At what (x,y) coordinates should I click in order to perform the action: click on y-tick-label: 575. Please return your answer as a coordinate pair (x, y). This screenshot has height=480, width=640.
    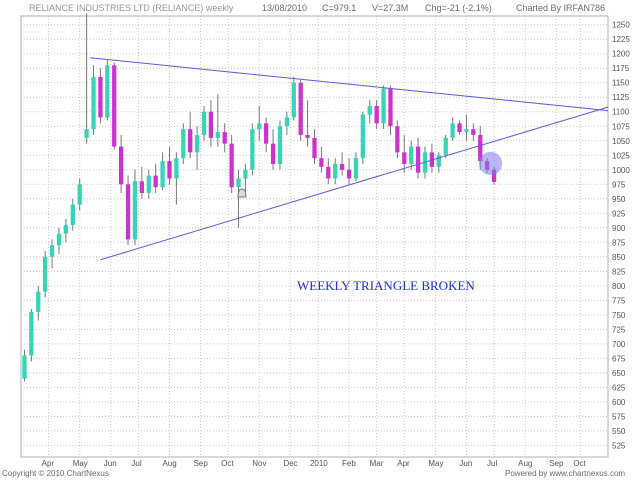
    Looking at the image, I should click on (619, 416).